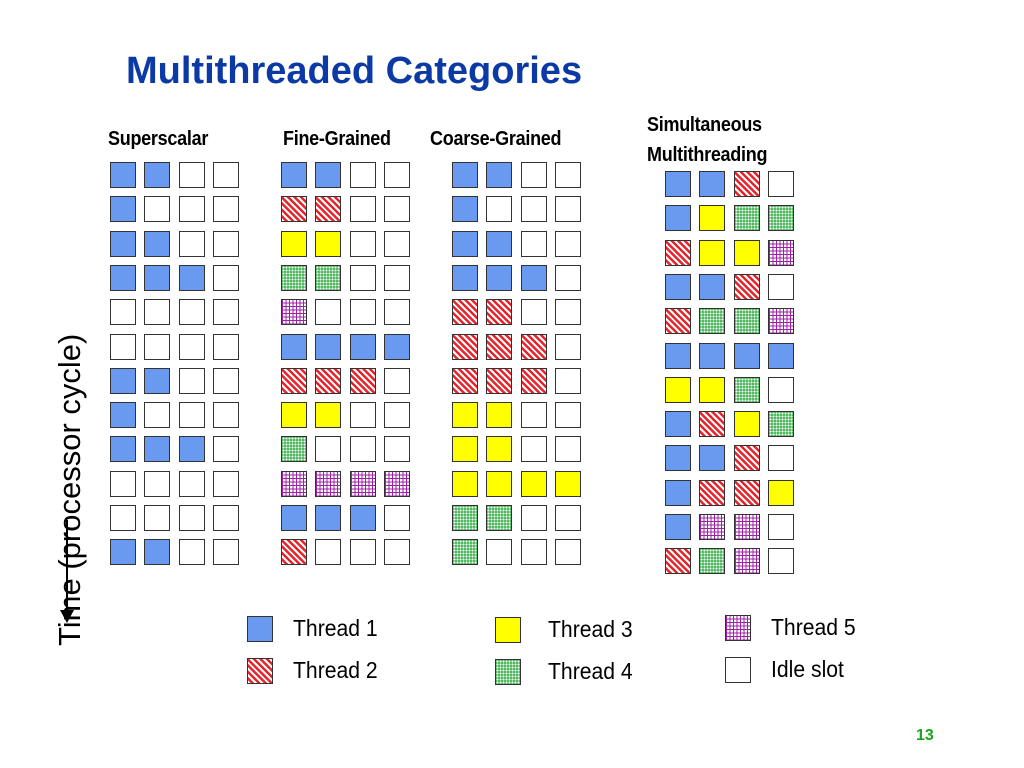 The width and height of the screenshot is (1024, 768). Describe the element at coordinates (337, 139) in the screenshot. I see `label-fine-grained: Fine-Grained` at that location.